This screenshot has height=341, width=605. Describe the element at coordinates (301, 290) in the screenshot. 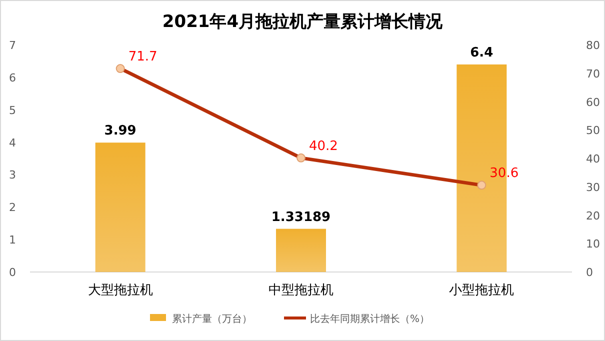

I see `x-tick-label: 中型拖拉机` at that location.